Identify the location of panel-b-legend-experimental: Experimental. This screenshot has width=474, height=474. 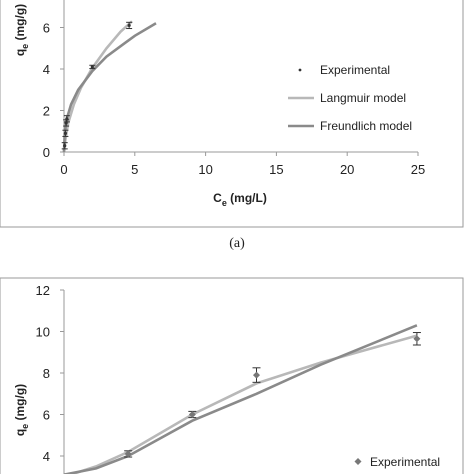
(405, 462).